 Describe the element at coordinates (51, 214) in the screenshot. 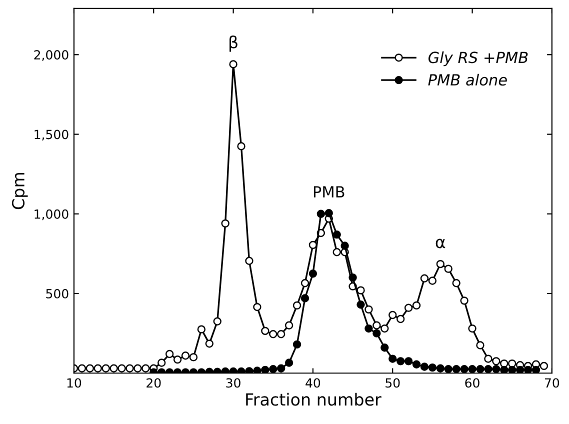

I see `y-tick-label: 1,000` at that location.